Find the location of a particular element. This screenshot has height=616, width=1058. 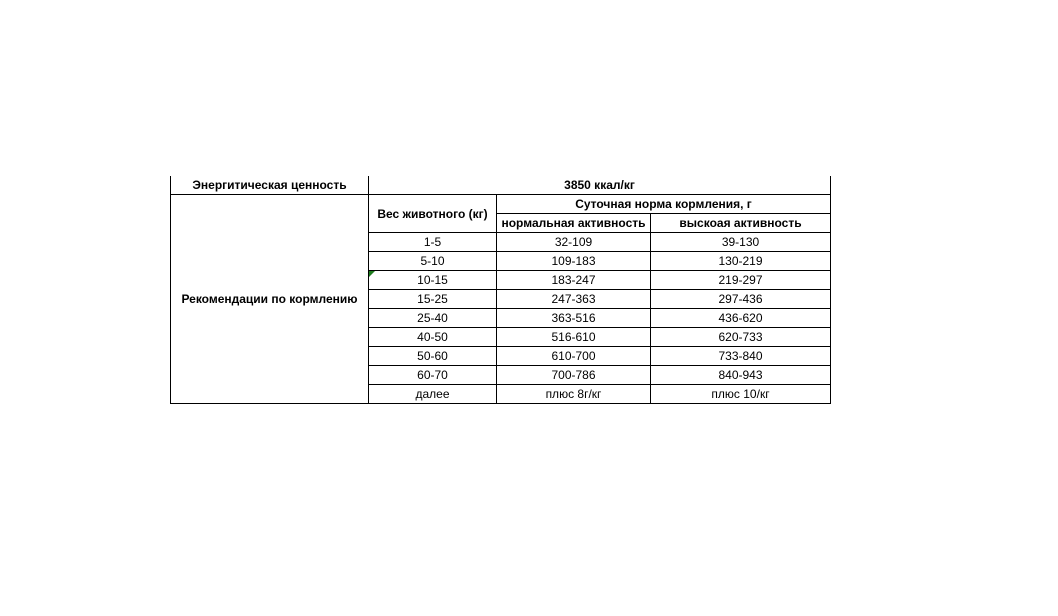

high-activity-cell: 130-219 is located at coordinates (740, 261).